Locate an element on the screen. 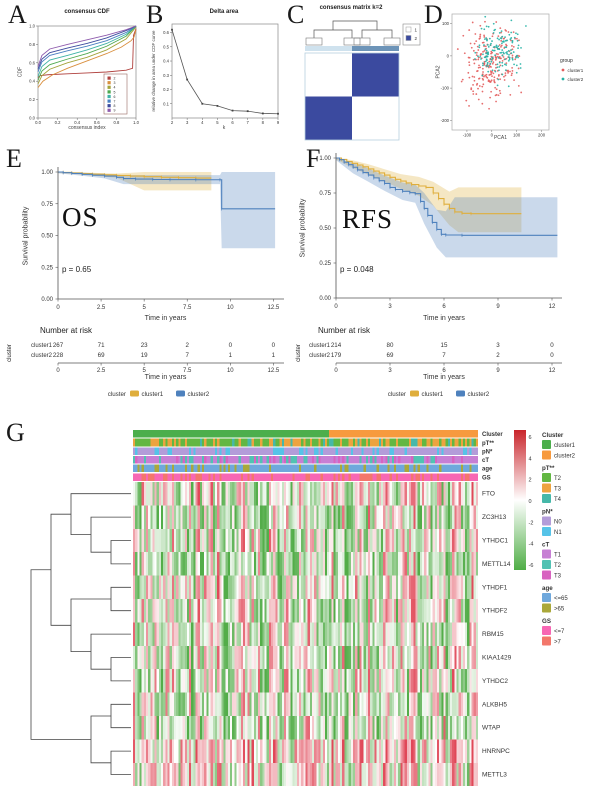 This screenshot has height=792, width=607. a-x-tick: 0.4 is located at coordinates (77, 122).